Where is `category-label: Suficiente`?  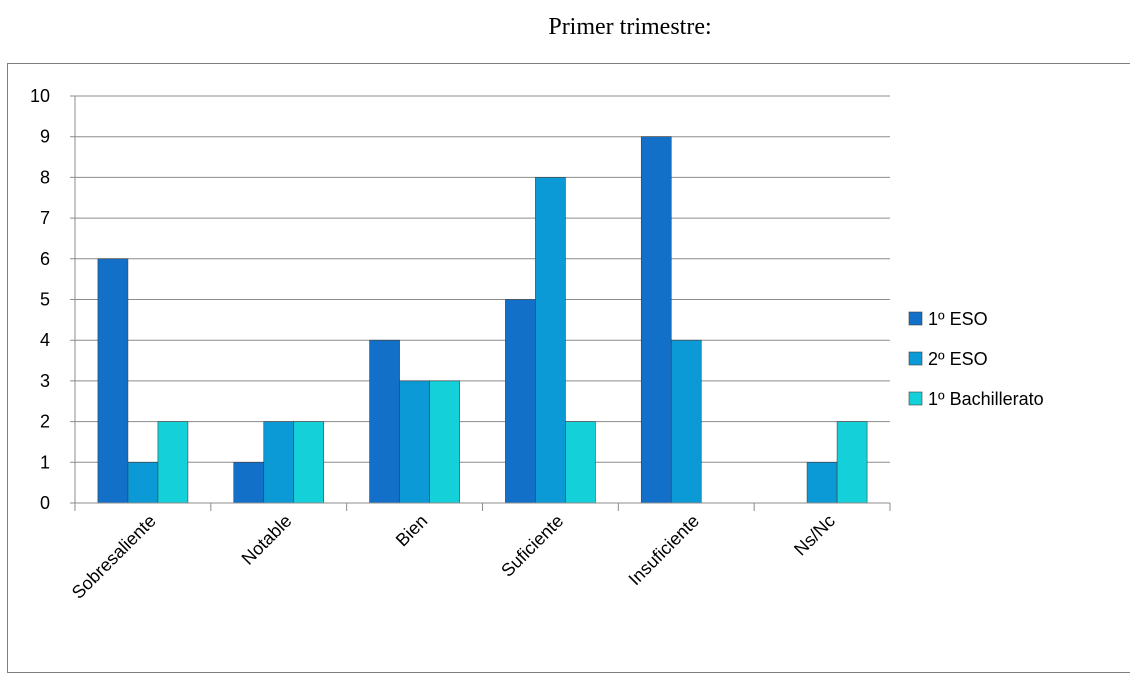
category-label: Suficiente is located at coordinates (532, 546).